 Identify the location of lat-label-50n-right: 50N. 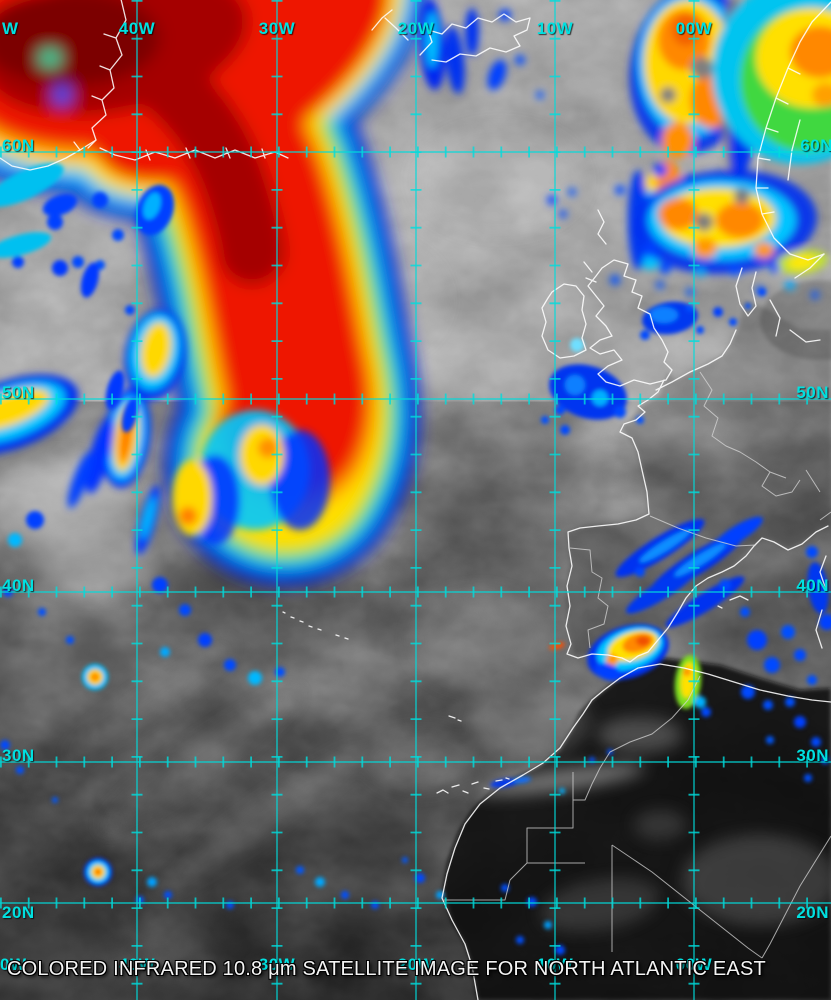
(812, 392).